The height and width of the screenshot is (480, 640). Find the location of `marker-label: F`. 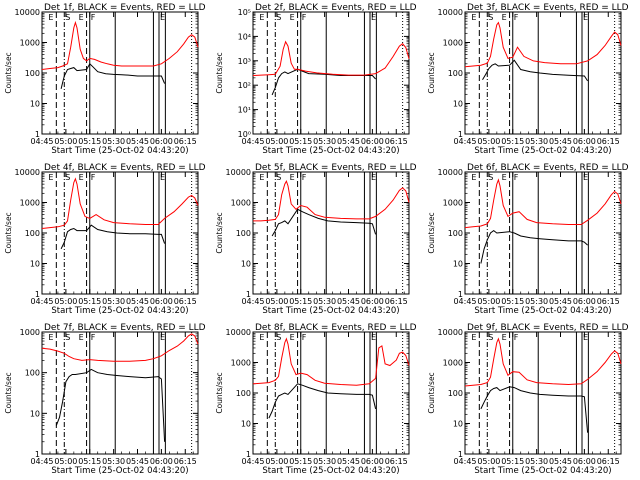

marker-label: F is located at coordinates (304, 17).